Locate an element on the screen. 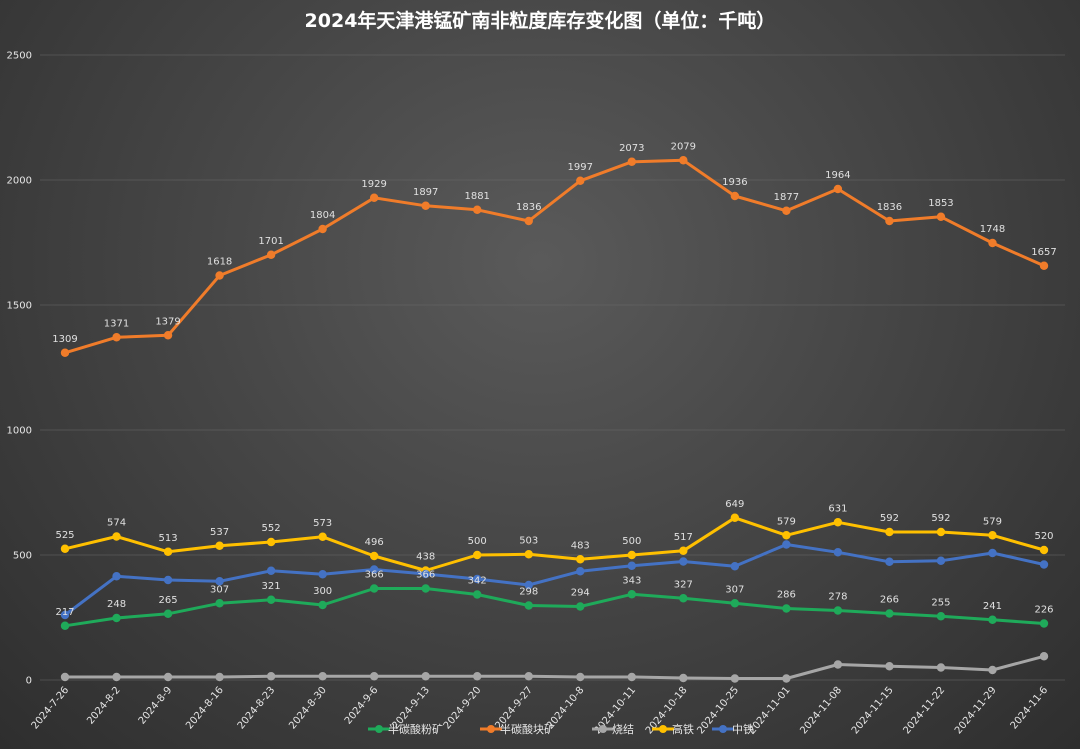 This screenshot has height=749, width=1080. x-tick-label: 2024-8-16 is located at coordinates (205, 708).